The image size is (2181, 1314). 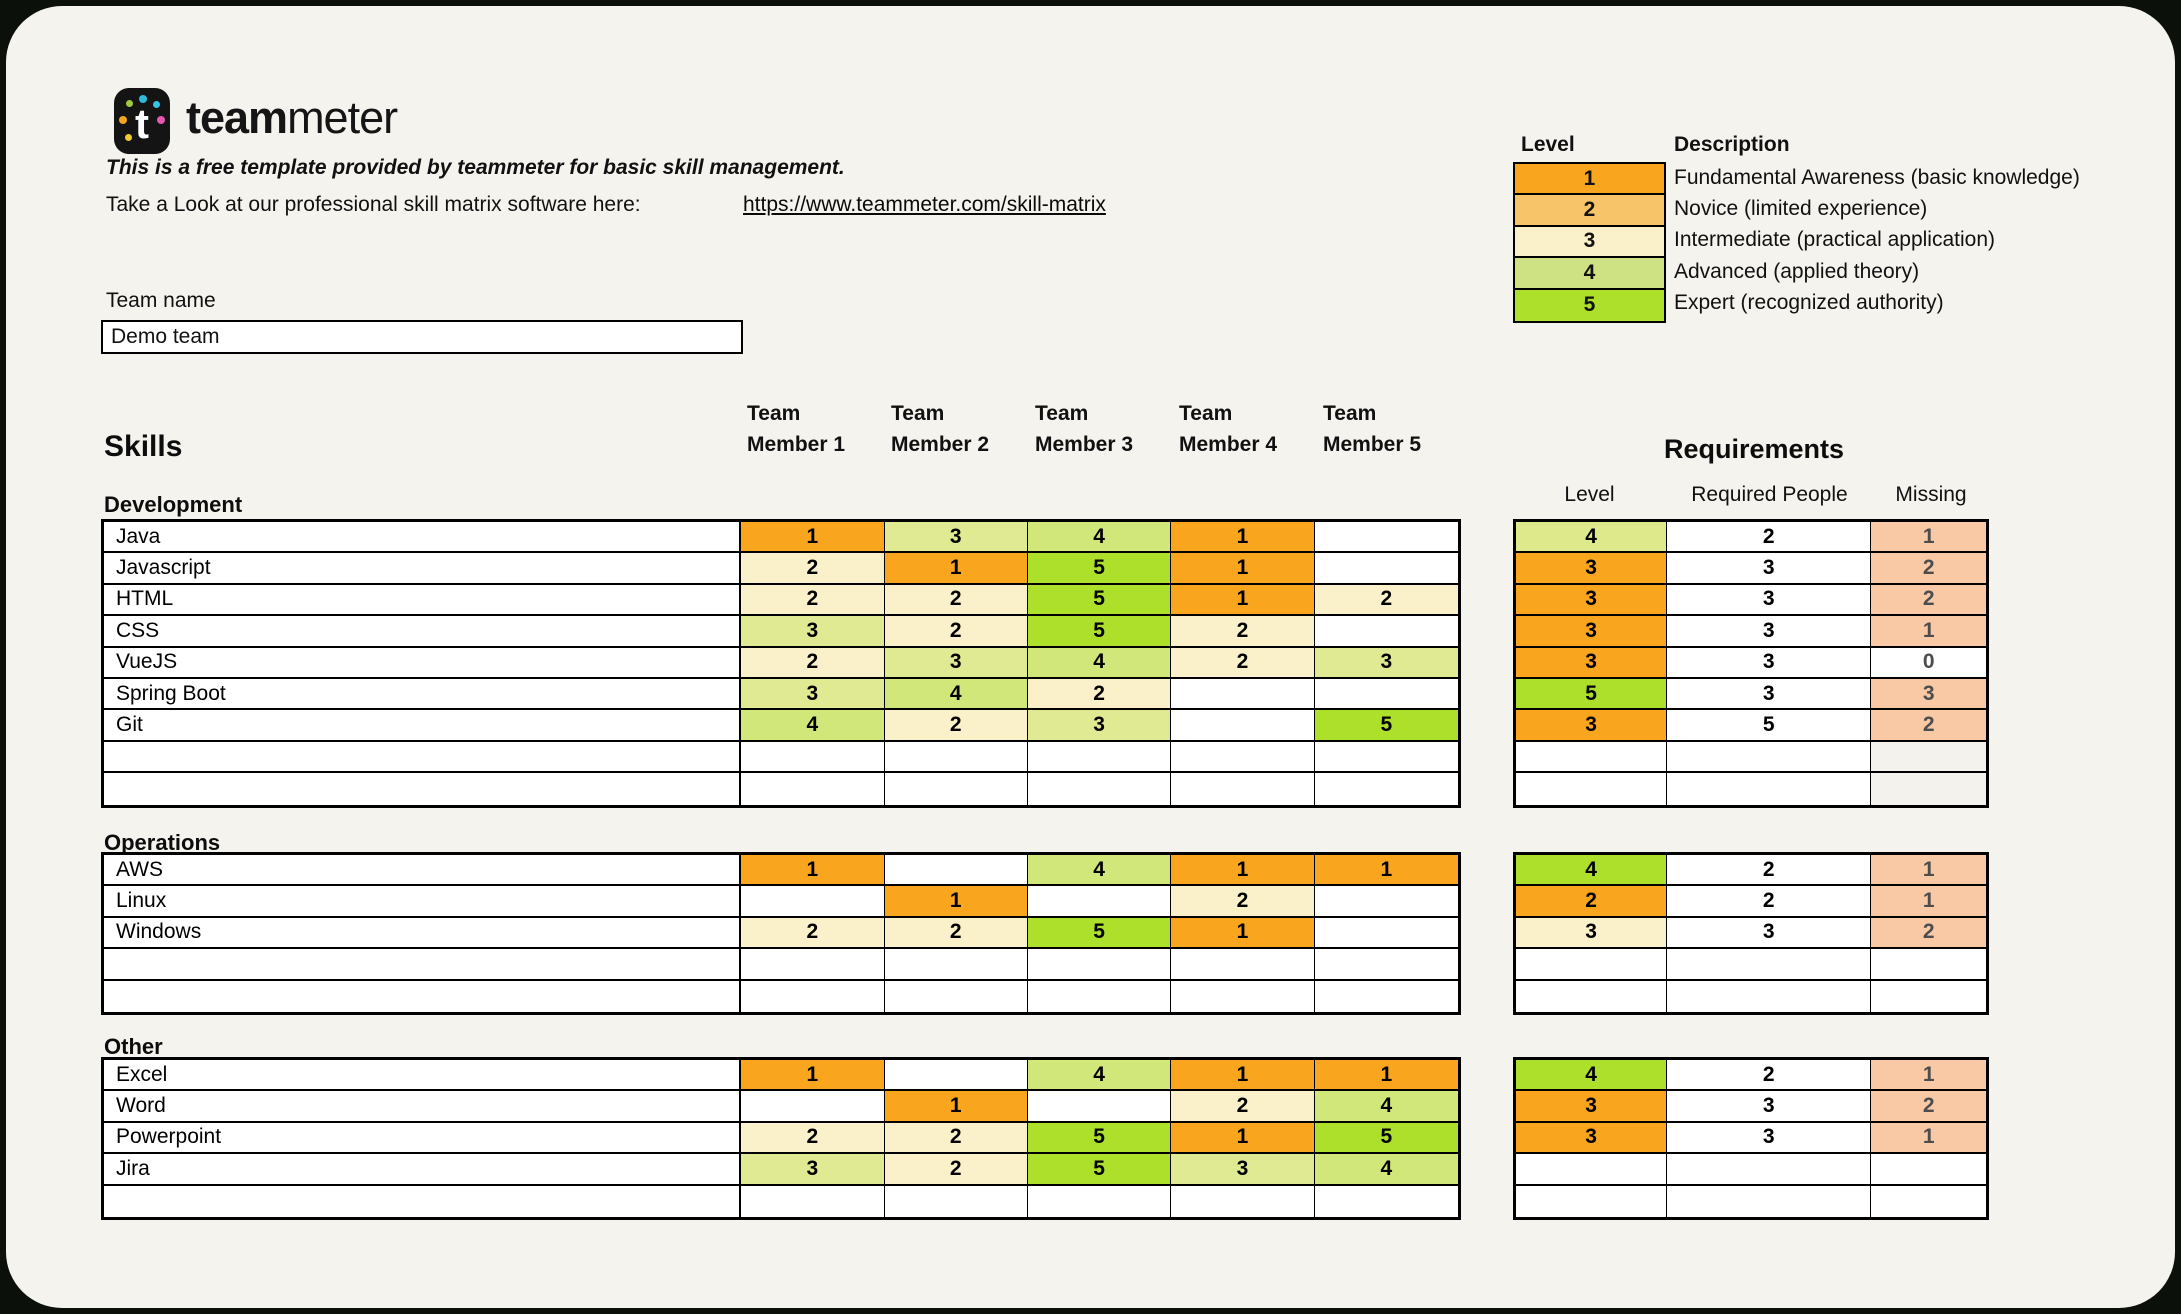 I want to click on skill-name-cell: Word, so click(x=423, y=1106).